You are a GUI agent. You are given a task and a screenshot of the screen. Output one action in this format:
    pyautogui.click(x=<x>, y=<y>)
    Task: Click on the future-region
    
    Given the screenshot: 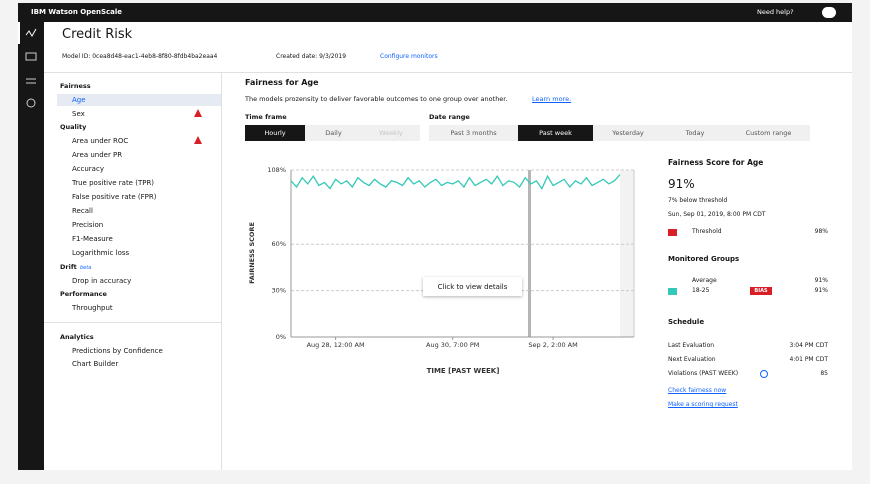 What is the action you would take?
    pyautogui.click(x=627, y=253)
    